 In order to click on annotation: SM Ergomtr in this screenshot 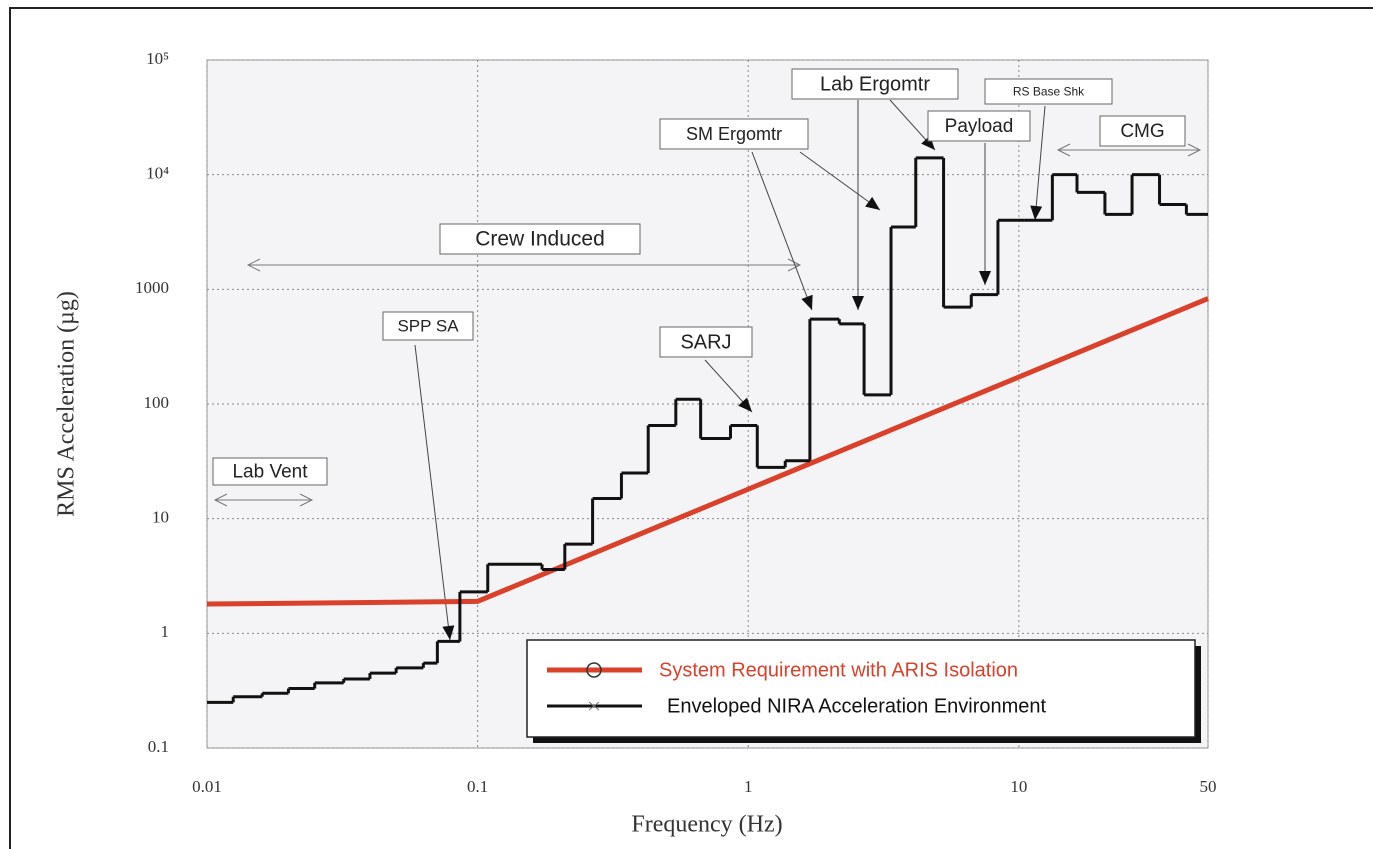, I will do `click(734, 134)`.